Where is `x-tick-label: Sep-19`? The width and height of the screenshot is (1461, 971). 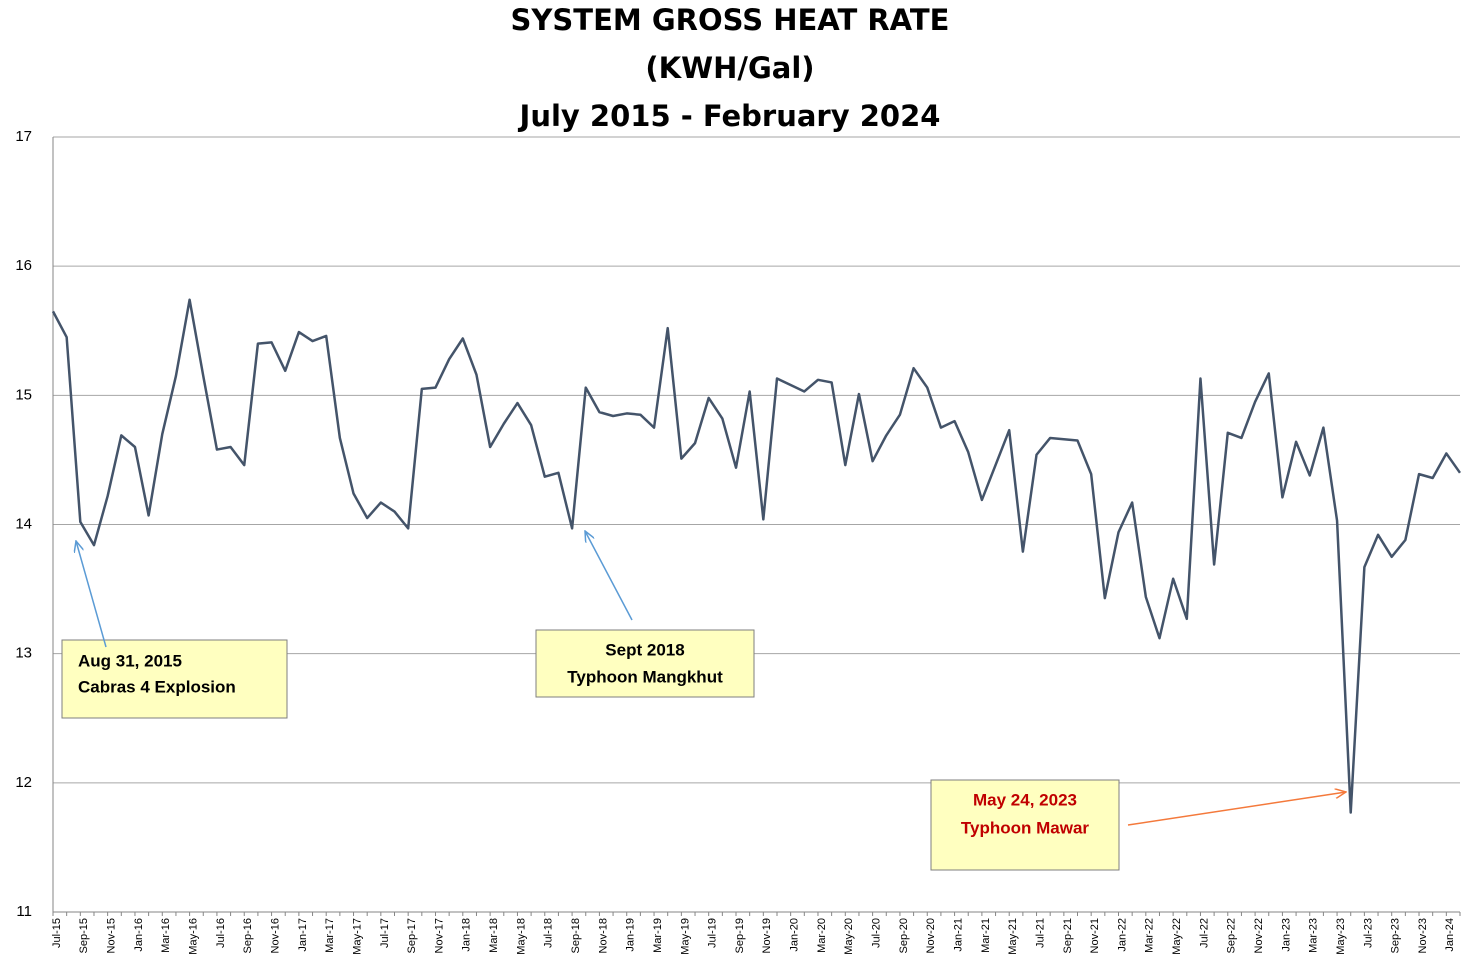 x-tick-label: Sep-19 is located at coordinates (740, 935).